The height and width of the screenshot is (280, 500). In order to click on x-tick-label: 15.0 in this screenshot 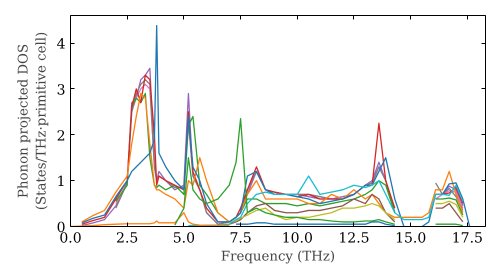, I will do `click(410, 238)`.